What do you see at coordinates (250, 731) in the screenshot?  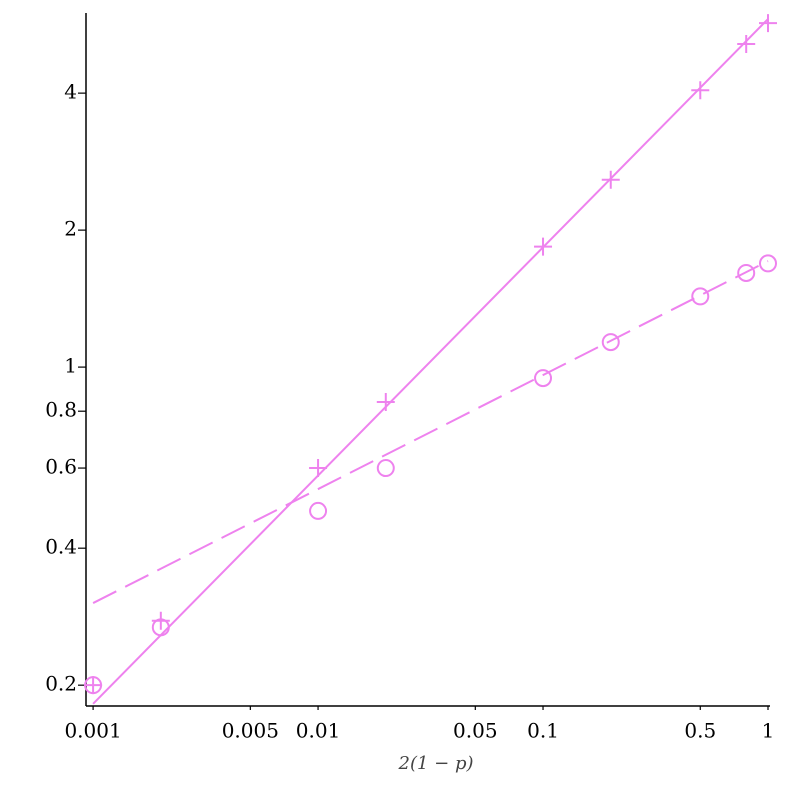 I see `x-tick-label: 0.005` at bounding box center [250, 731].